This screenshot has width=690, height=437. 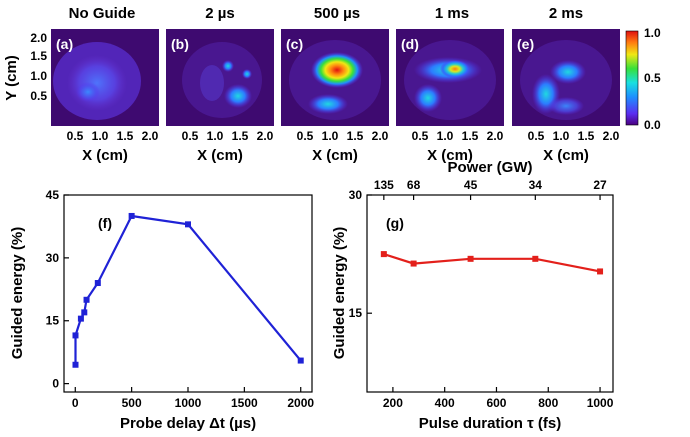 I want to click on beam-spot-b3, so click(x=247, y=74).